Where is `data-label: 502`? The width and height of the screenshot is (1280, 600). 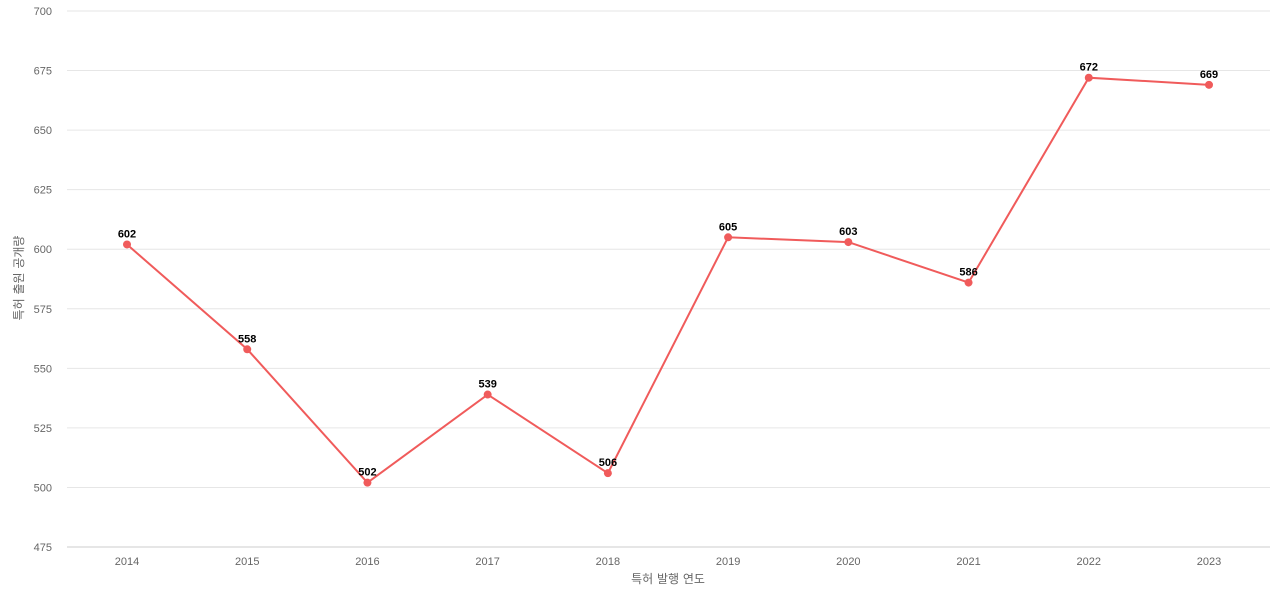 data-label: 502 is located at coordinates (367, 473).